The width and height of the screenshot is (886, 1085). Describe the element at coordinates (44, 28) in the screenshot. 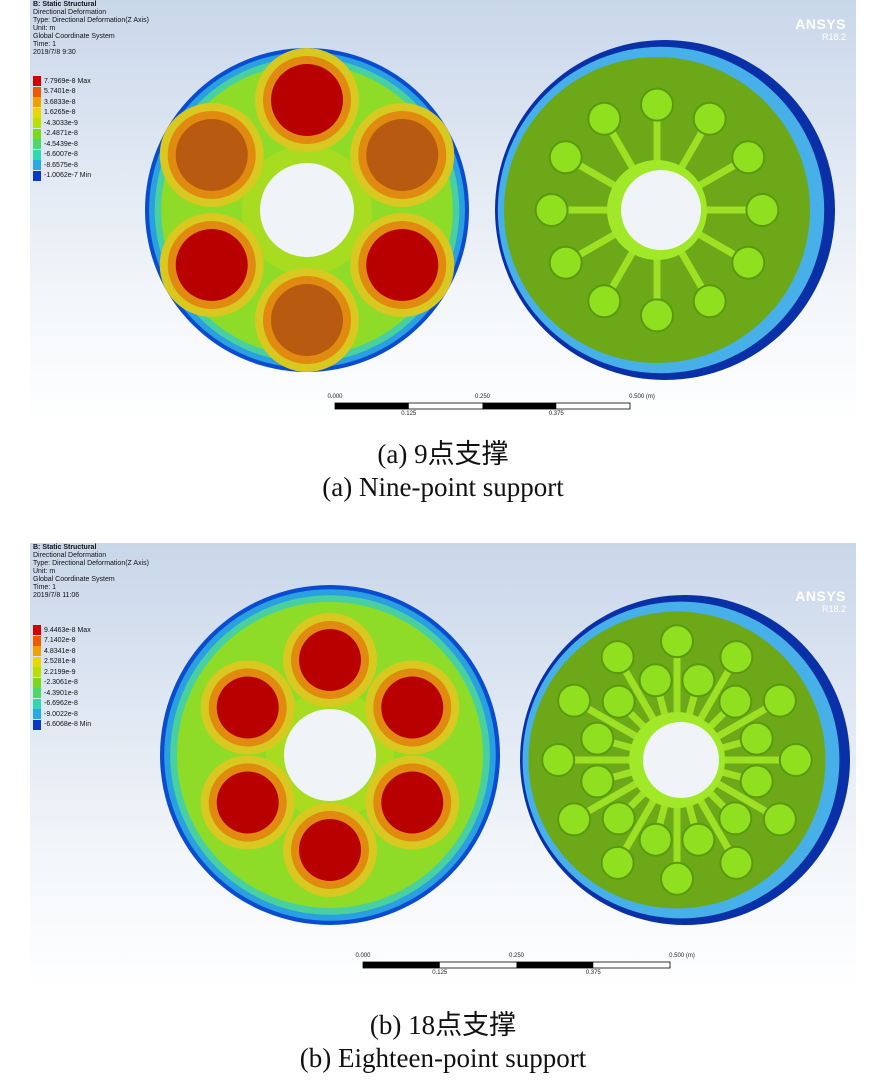

I see `header-line: Unit: m` at that location.